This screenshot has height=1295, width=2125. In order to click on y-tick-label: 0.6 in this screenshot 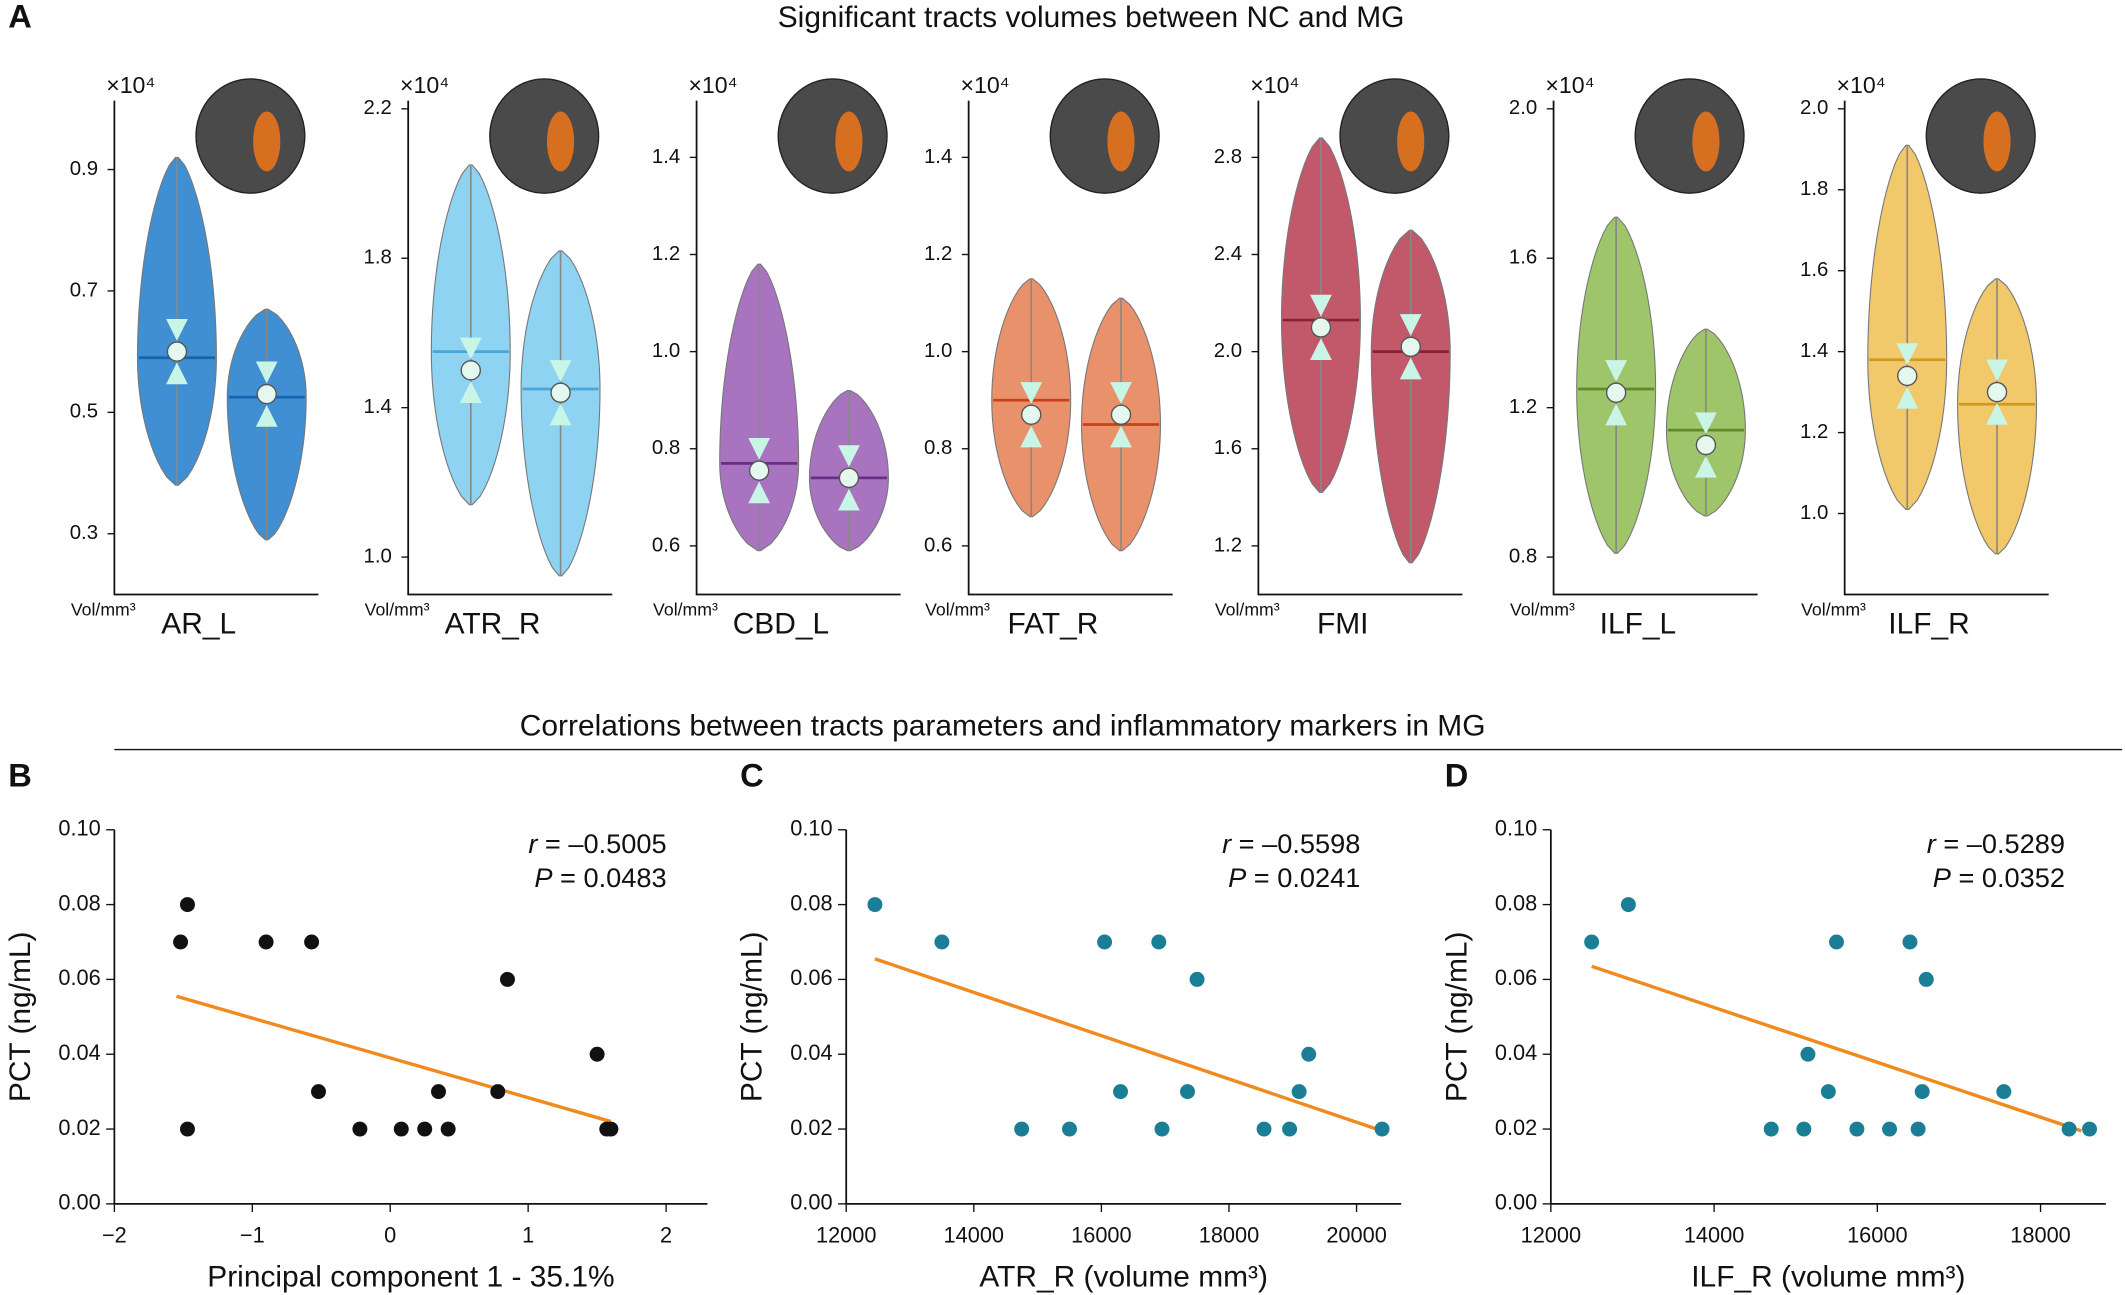, I will do `click(938, 545)`.